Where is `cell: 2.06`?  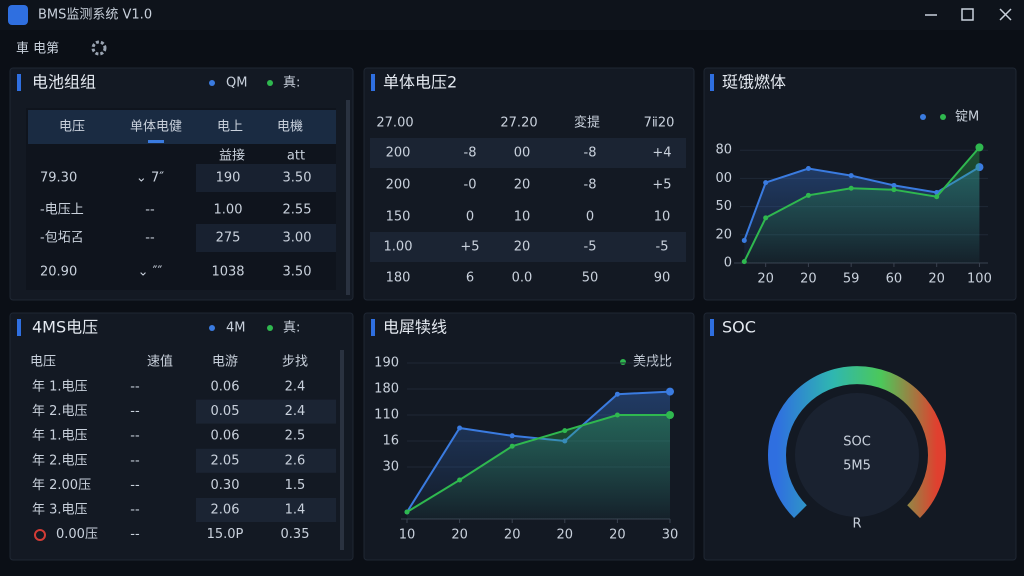 cell: 2.06 is located at coordinates (225, 510).